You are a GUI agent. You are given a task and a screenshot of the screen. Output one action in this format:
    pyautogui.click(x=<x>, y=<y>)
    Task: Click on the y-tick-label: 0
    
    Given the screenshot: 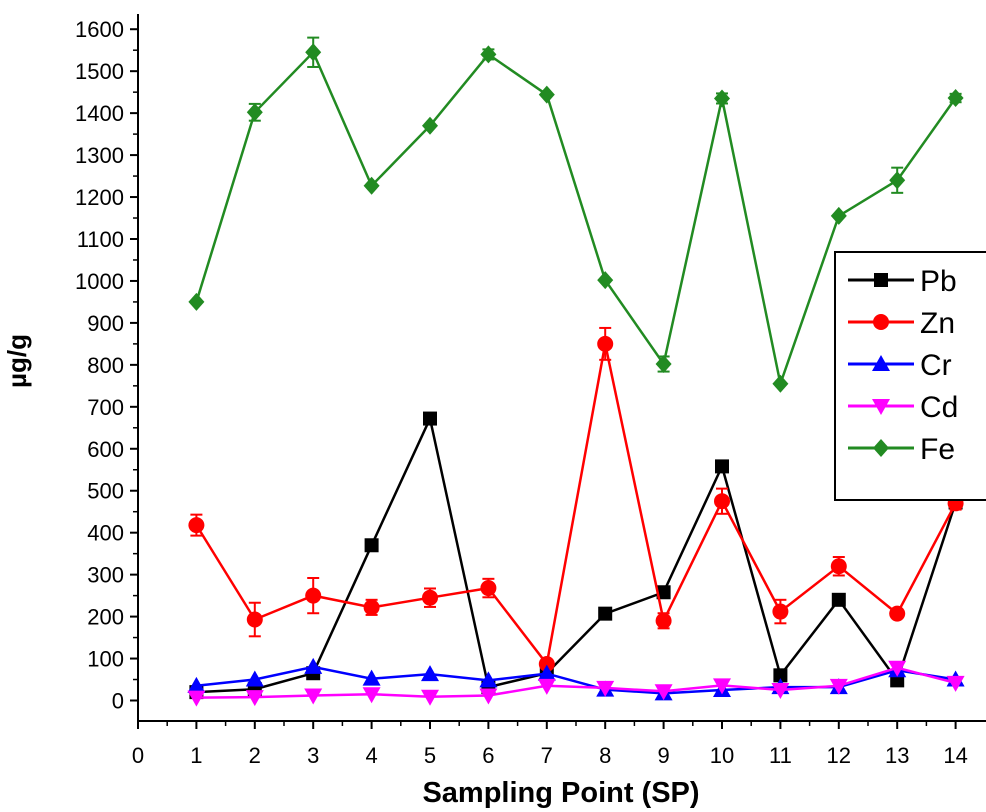 What is the action you would take?
    pyautogui.click(x=118, y=701)
    